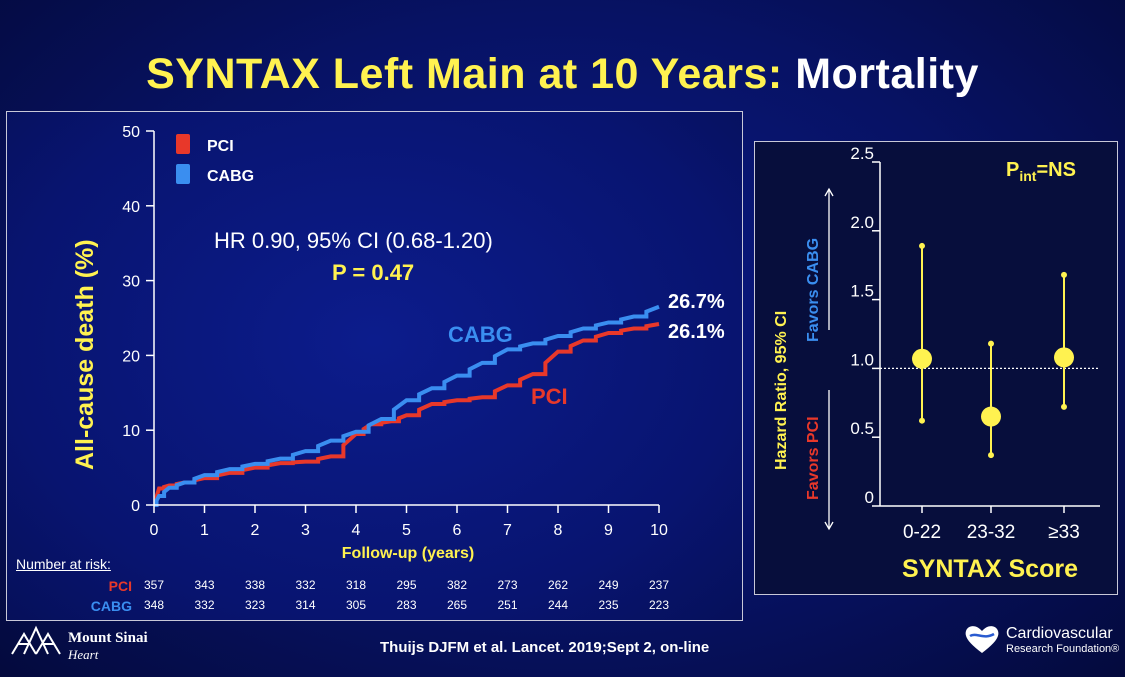 The height and width of the screenshot is (677, 1125). What do you see at coordinates (154, 585) in the screenshot?
I see `risk-value: 357` at bounding box center [154, 585].